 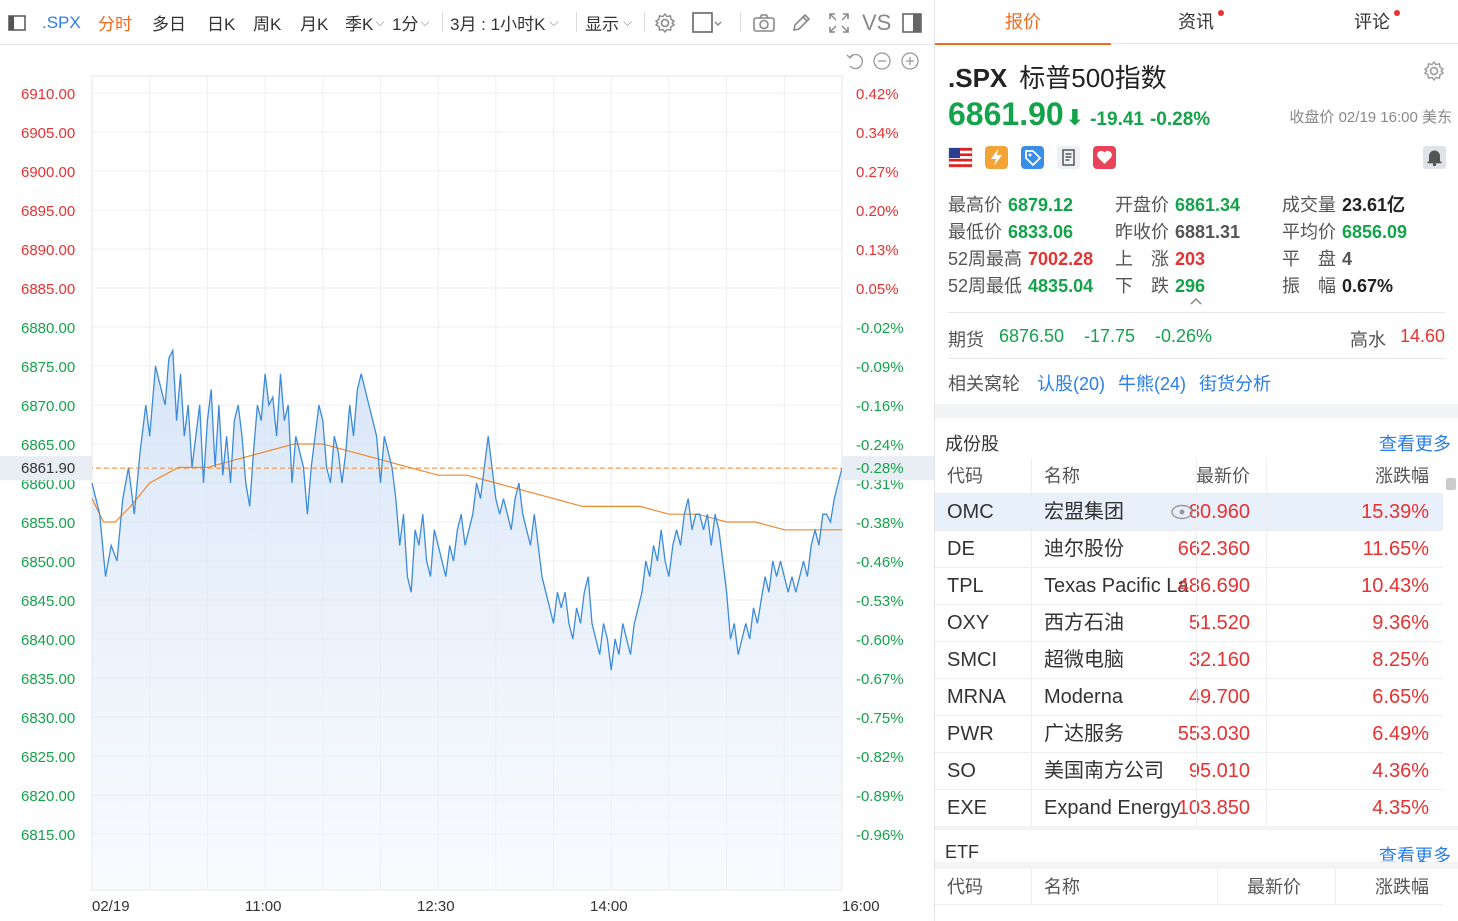 I want to click on collapse-chevron-icon, so click(x=1196, y=301).